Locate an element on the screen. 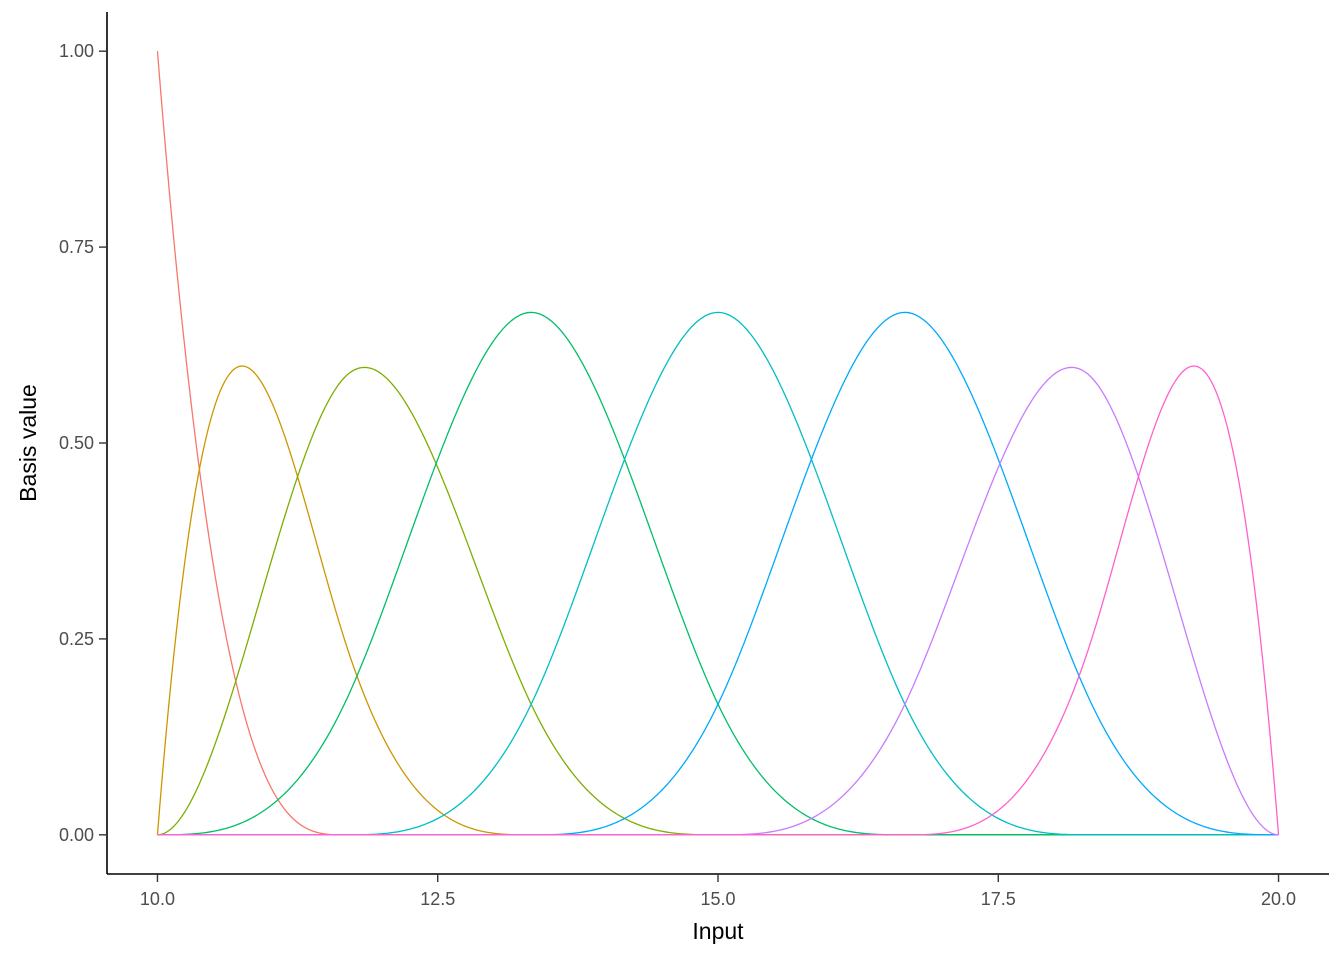  y-tick-label: 0.75 is located at coordinates (76, 247).